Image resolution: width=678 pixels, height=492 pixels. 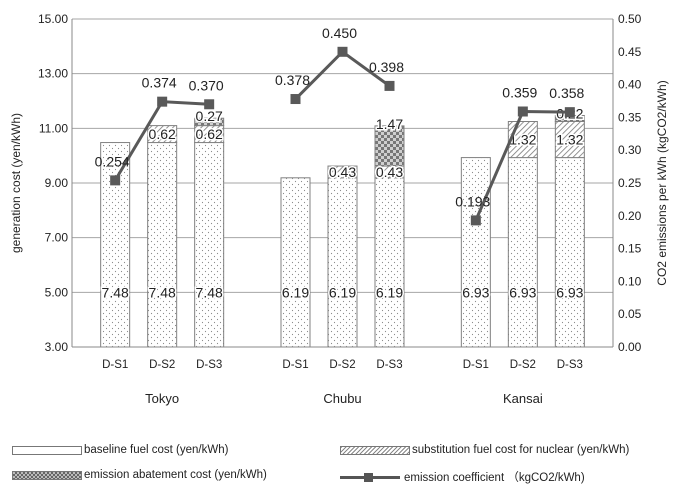 I want to click on y-tick-label: 15.00, so click(x=53, y=19).